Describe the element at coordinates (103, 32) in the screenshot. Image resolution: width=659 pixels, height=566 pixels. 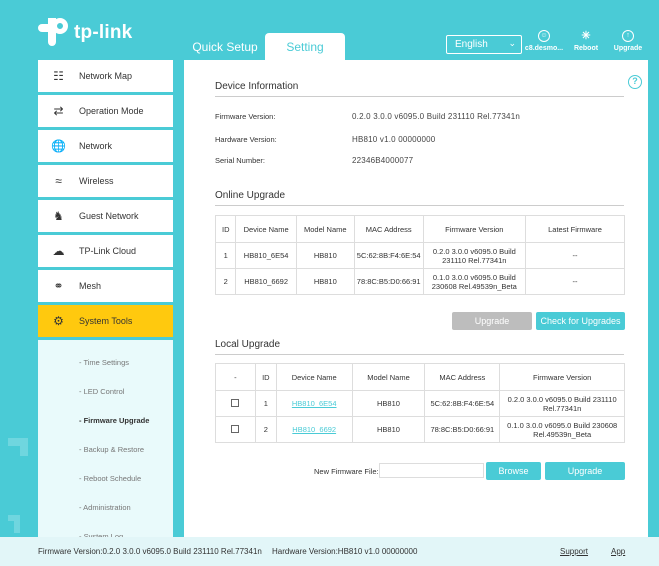
I see `brand-name: tp-link` at that location.